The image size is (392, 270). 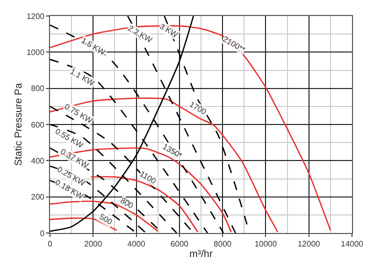 What do you see at coordinates (148, 177) in the screenshot?
I see `annotation: 1100` at bounding box center [148, 177].